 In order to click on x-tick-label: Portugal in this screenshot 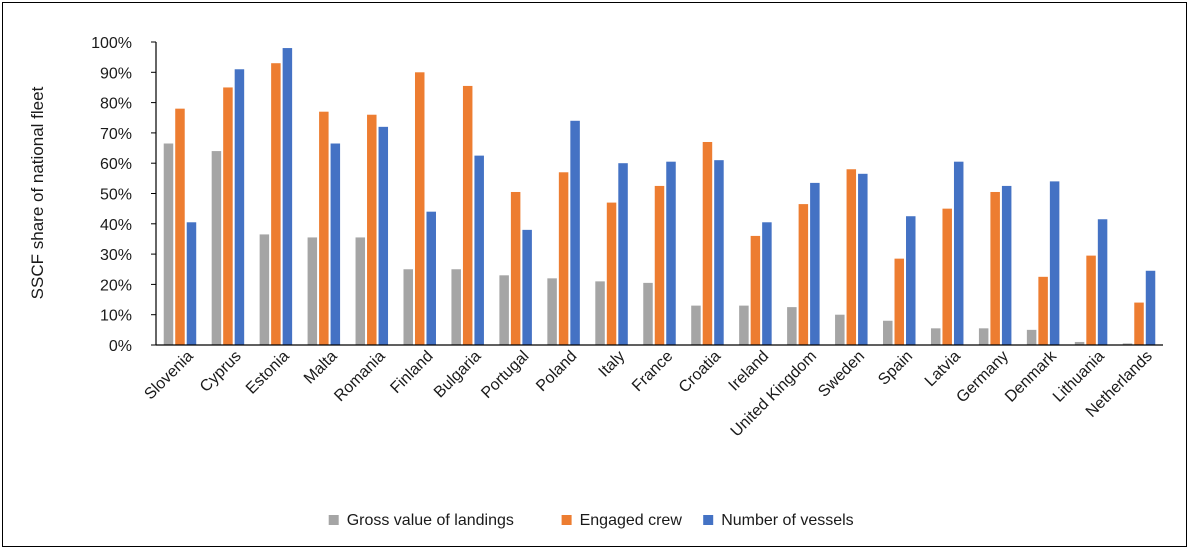, I will do `click(505, 375)`.